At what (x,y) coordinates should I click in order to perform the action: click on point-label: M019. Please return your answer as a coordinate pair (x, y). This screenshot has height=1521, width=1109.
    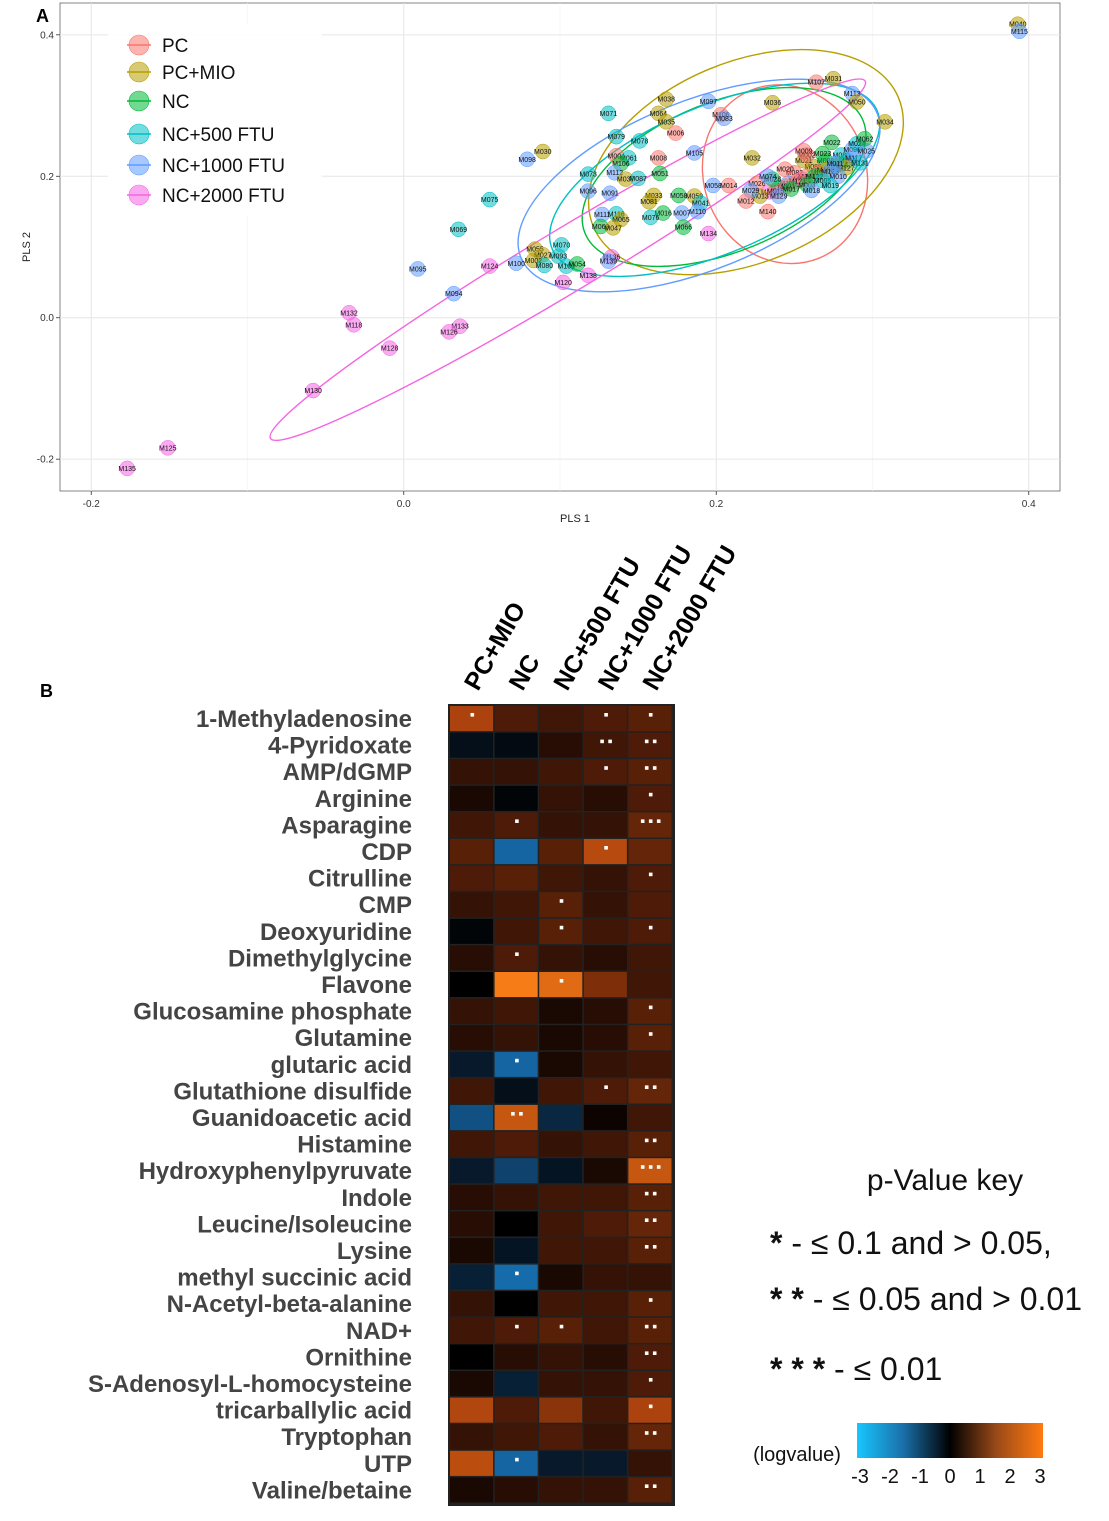
    Looking at the image, I should click on (831, 186).